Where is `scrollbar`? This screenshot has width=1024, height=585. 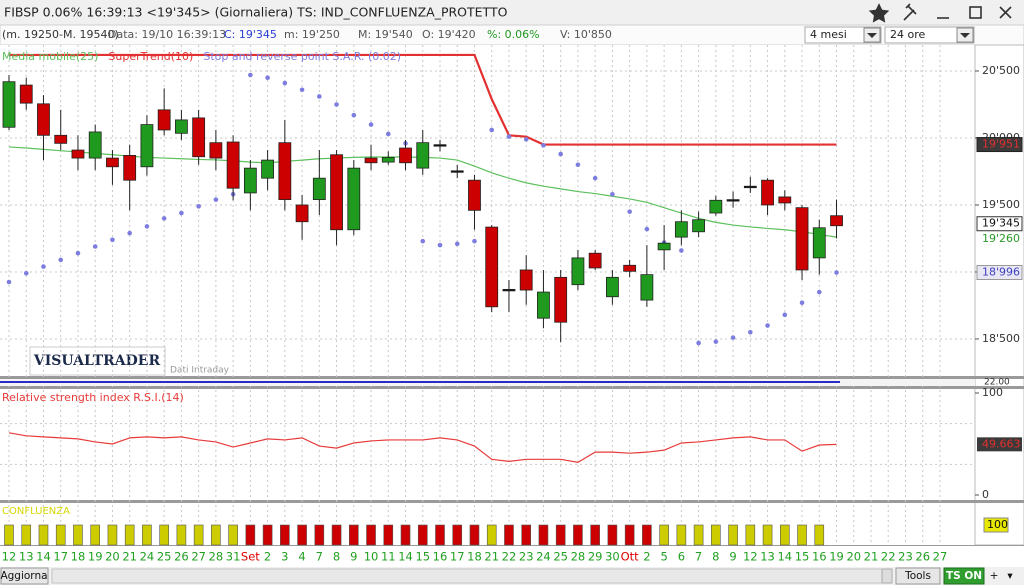
scrollbar is located at coordinates (471, 576).